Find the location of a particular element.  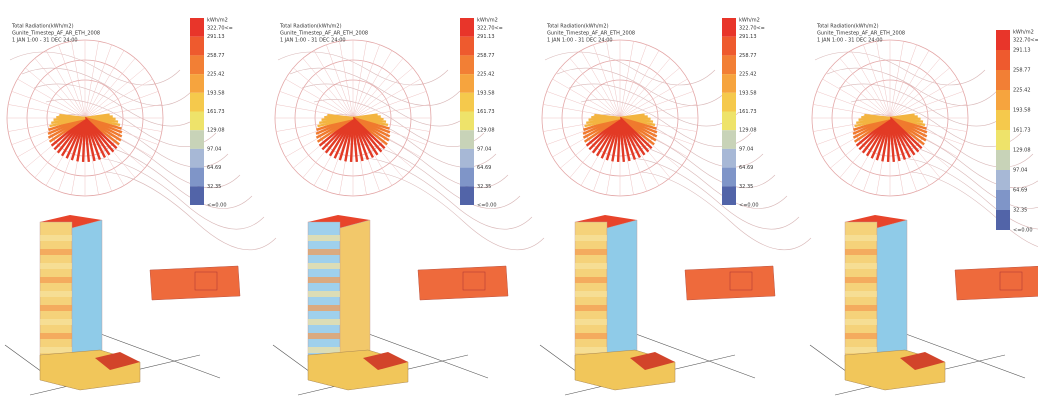

legend-label: 161.73 is located at coordinates (486, 112).